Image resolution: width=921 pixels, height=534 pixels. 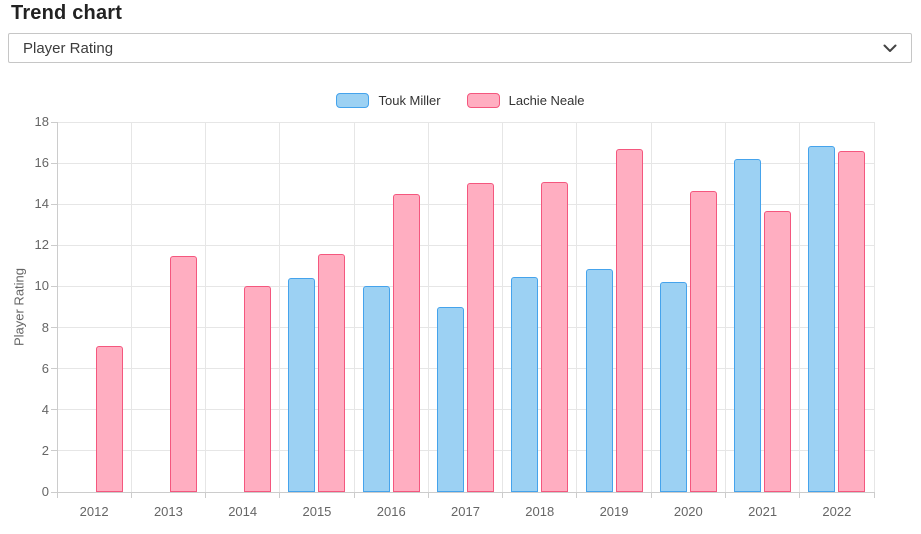 What do you see at coordinates (243, 511) in the screenshot?
I see `x-axis-category-label: 2014` at bounding box center [243, 511].